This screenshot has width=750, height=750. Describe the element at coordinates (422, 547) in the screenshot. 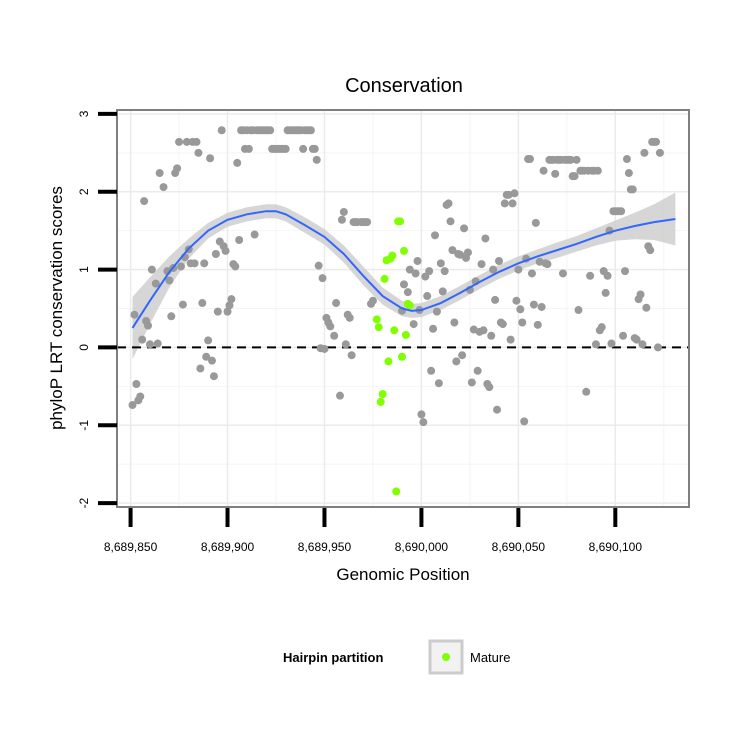

I see `x-tick-label: 8,690,000` at that location.